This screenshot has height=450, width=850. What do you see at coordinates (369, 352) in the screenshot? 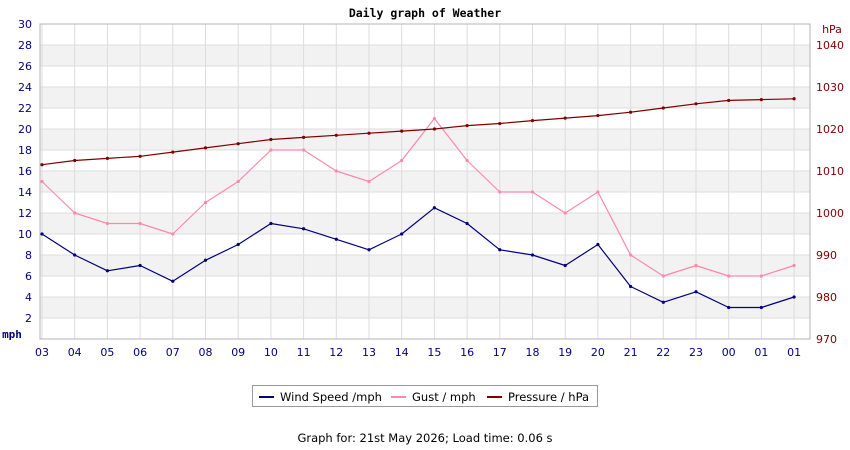
I see `x-tick-label: 13` at bounding box center [369, 352].